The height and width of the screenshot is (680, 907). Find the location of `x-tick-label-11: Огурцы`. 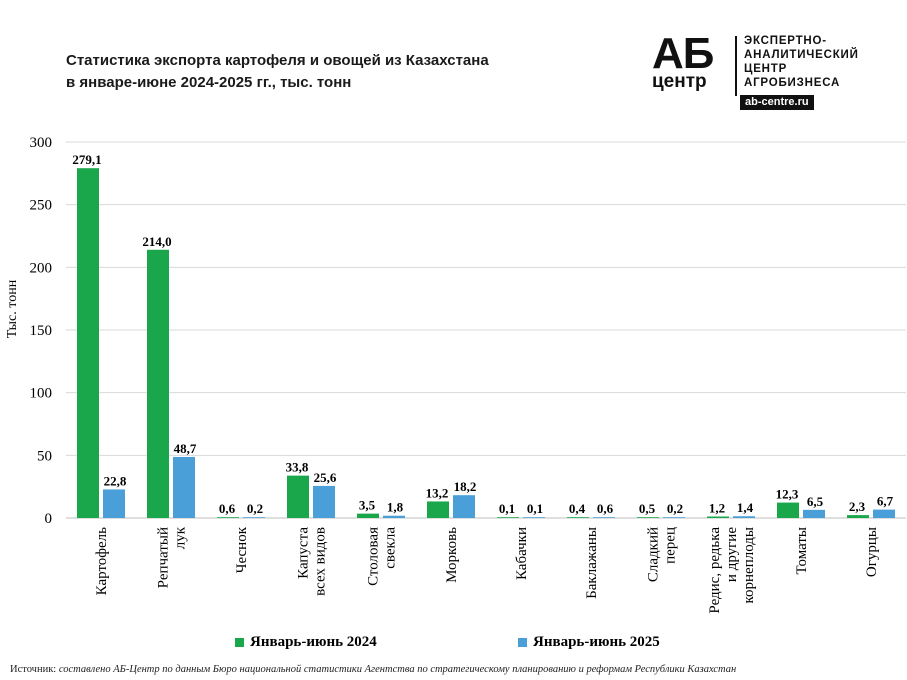

x-tick-label-11: Огурцы is located at coordinates (872, 552).